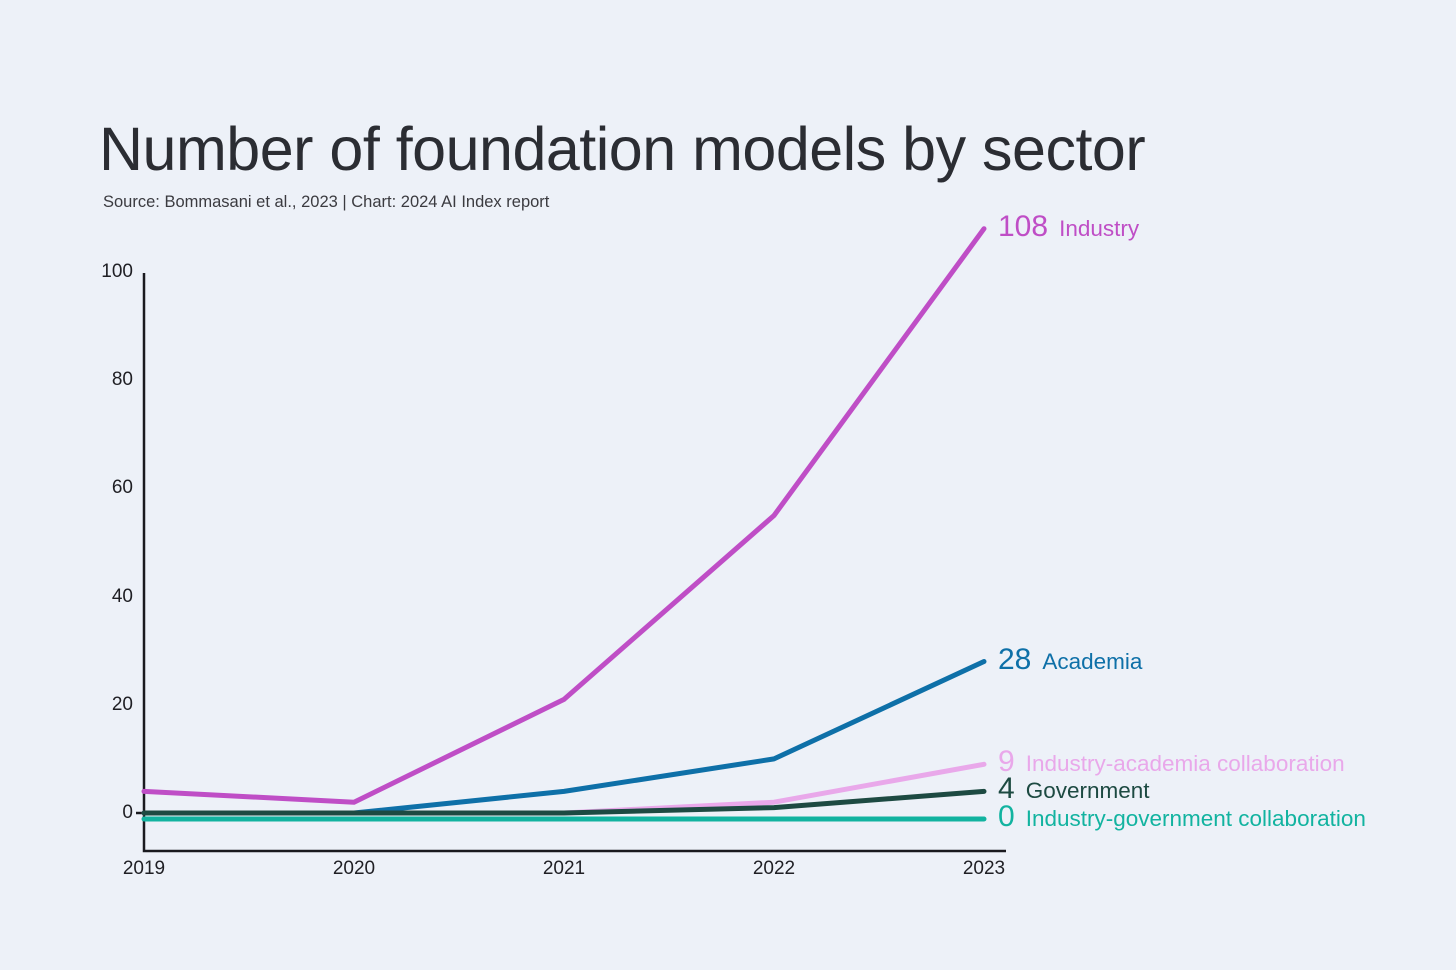 The width and height of the screenshot is (1456, 970). What do you see at coordinates (144, 868) in the screenshot?
I see `x-tick-label-2019: 2019` at bounding box center [144, 868].